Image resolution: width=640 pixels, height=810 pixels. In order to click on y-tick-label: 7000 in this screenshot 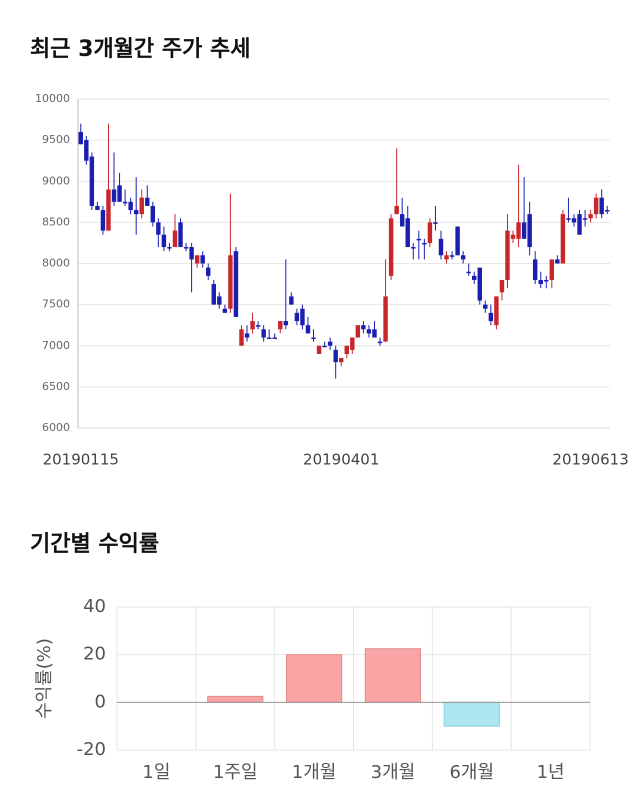, I will do `click(56, 345)`.